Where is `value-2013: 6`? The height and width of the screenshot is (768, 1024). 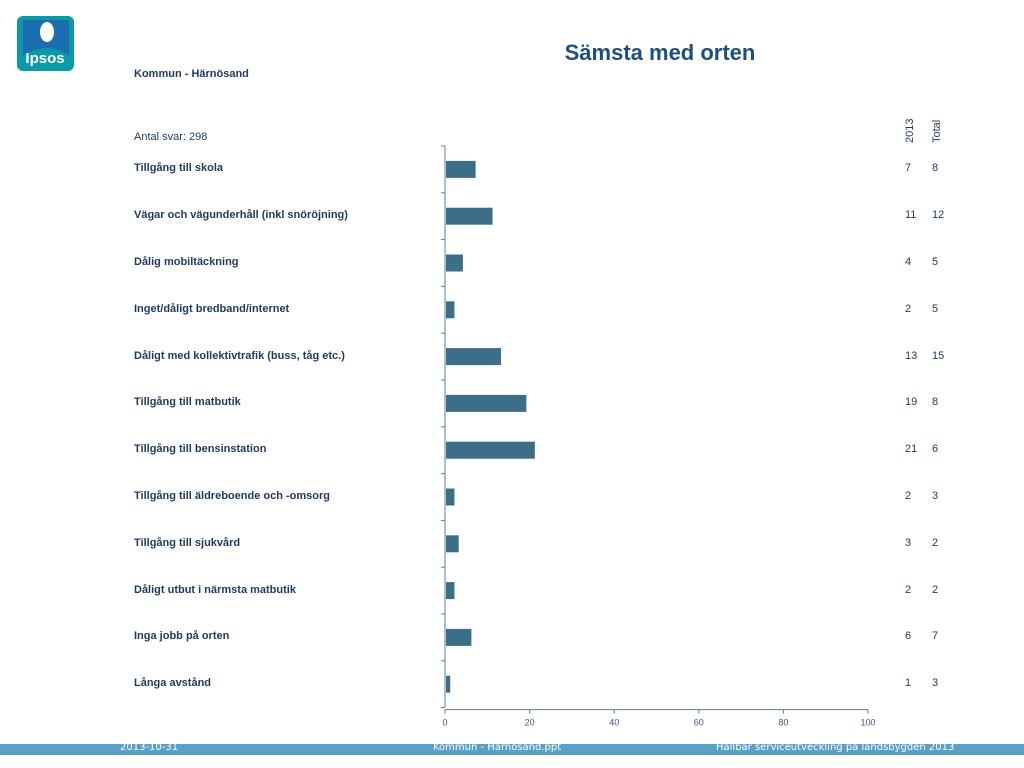
value-2013: 6 is located at coordinates (908, 636).